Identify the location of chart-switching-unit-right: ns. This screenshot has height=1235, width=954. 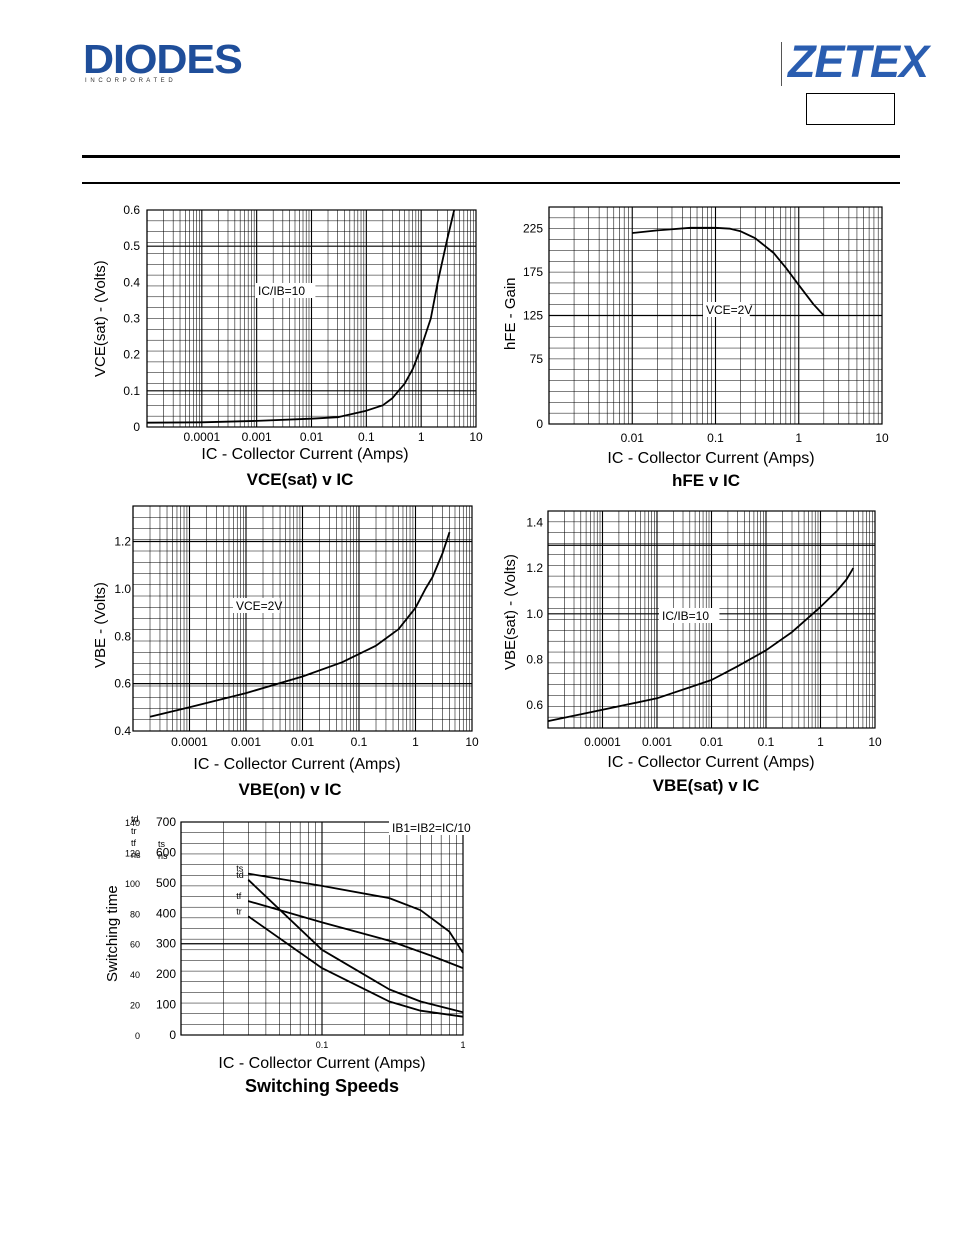
(163, 856).